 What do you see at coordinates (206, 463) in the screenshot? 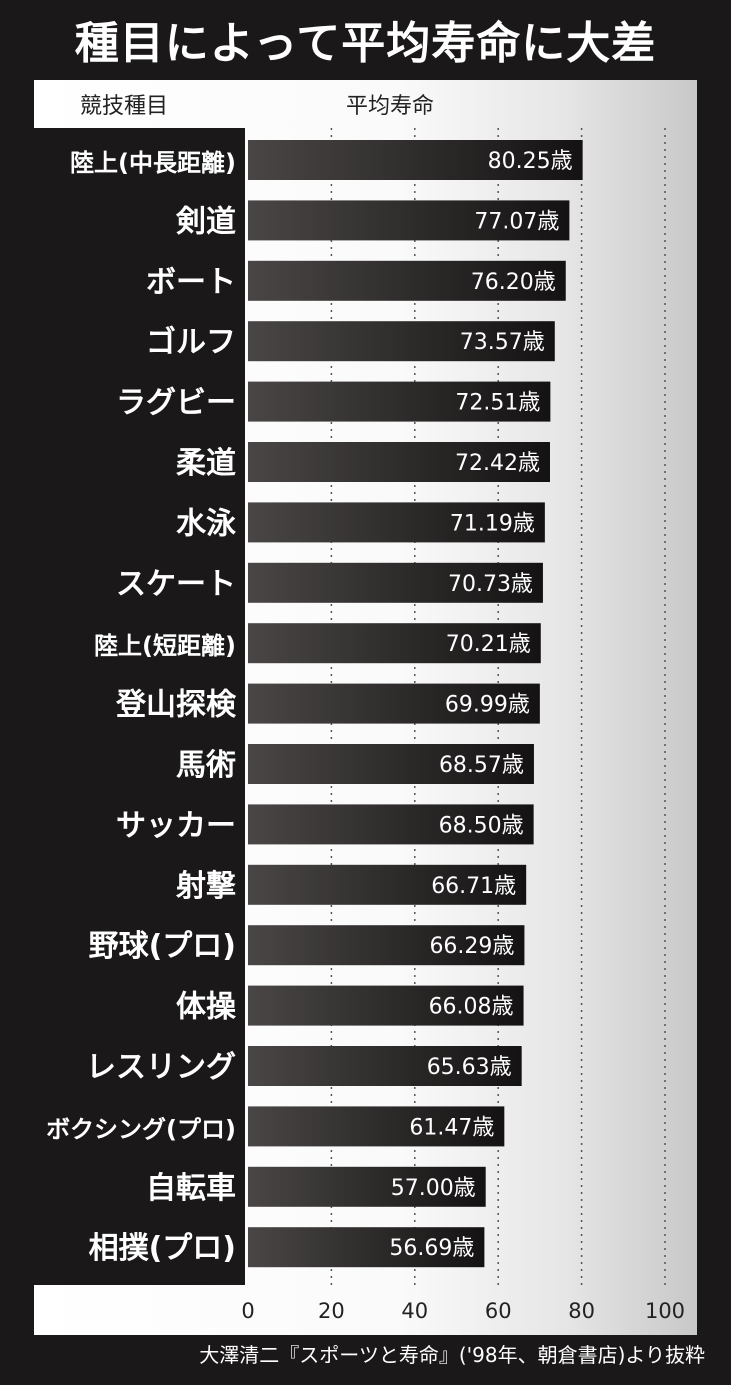
I see `category-label: 柔道` at bounding box center [206, 463].